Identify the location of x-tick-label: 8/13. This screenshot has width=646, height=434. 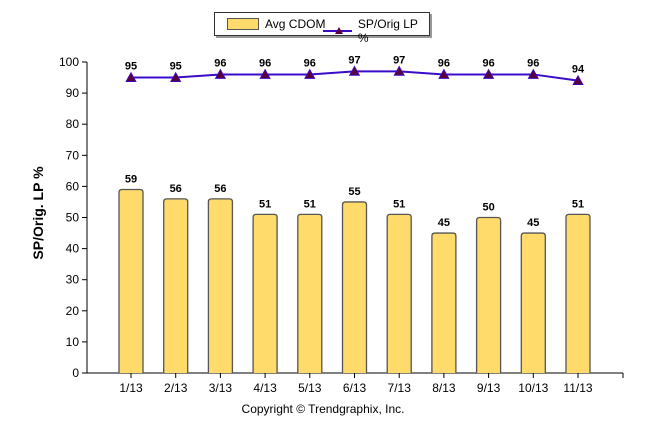
(444, 388).